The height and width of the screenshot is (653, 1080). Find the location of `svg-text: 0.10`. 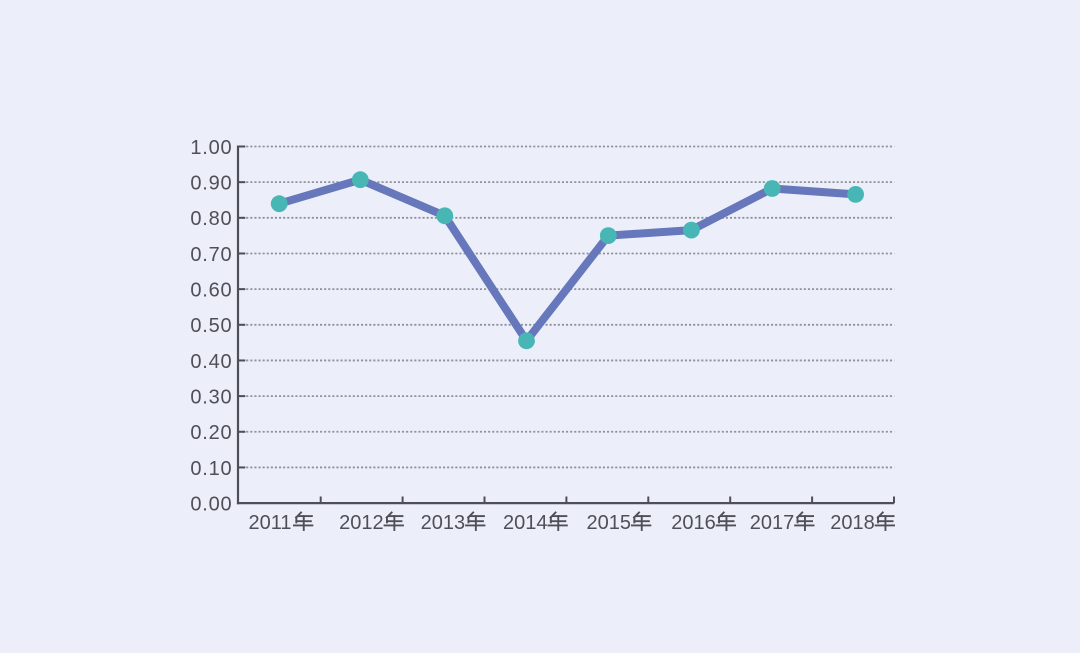

svg-text: 0.10 is located at coordinates (211, 469).